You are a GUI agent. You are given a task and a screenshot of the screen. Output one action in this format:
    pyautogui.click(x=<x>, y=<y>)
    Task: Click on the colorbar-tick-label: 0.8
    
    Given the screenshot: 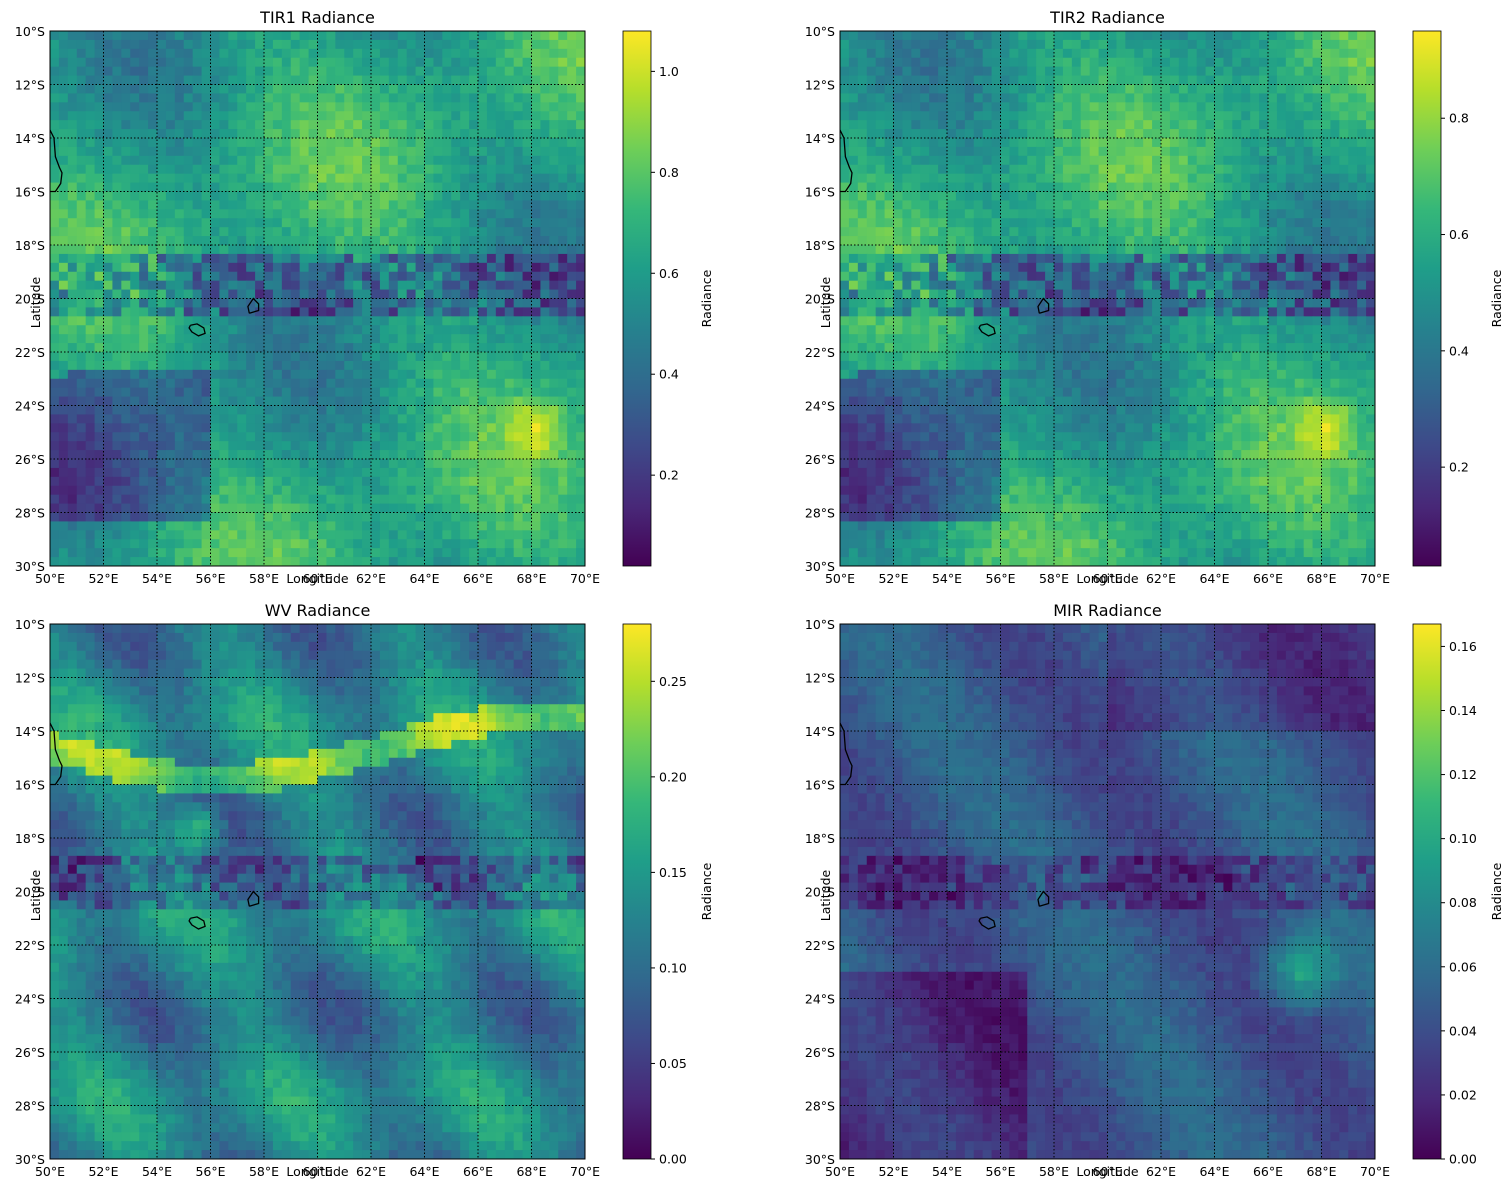 What is the action you would take?
    pyautogui.click(x=1459, y=118)
    